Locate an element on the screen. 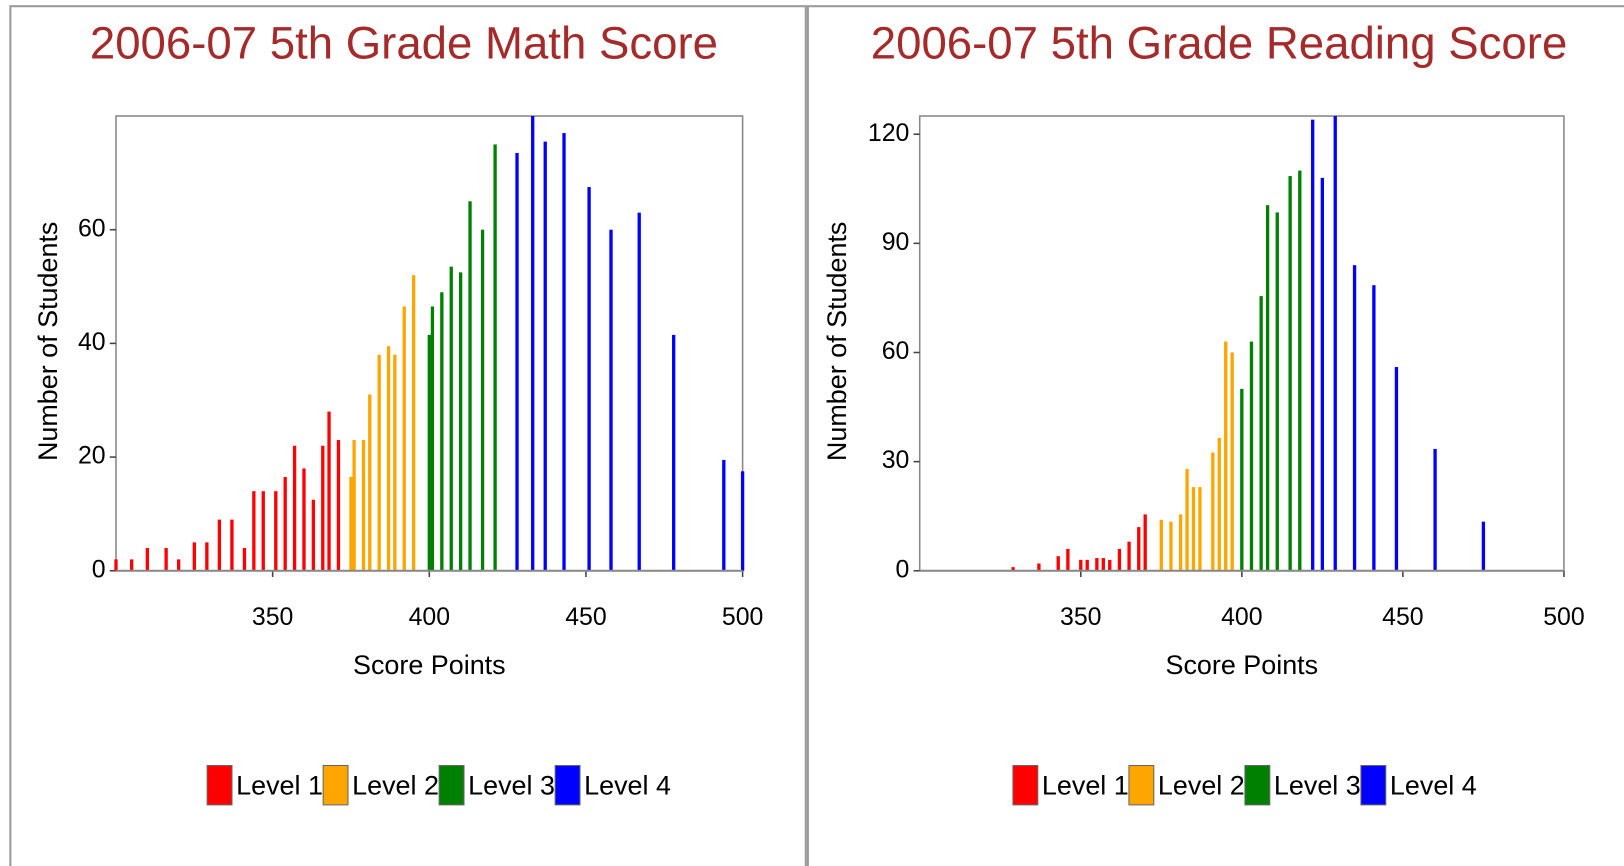 The width and height of the screenshot is (1624, 866). y-tick-label: 90 is located at coordinates (896, 242).